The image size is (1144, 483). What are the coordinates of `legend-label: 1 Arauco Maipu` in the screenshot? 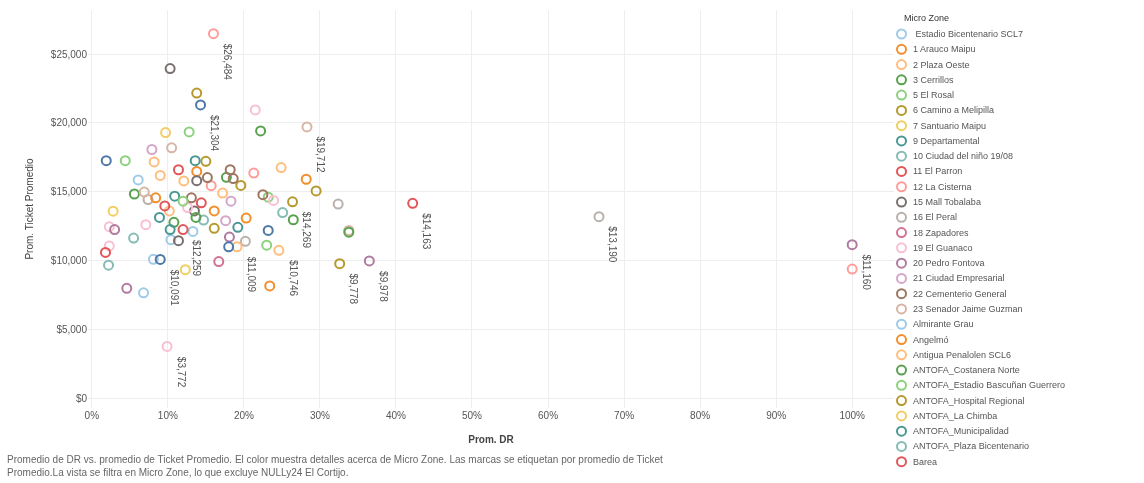 It's located at (944, 49).